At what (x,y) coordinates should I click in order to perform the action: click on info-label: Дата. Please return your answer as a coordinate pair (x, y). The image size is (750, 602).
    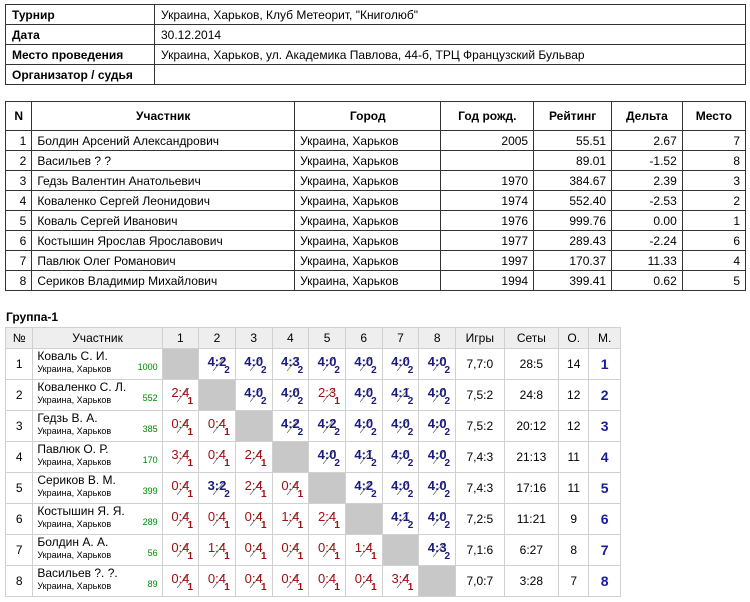
    Looking at the image, I should click on (80, 34).